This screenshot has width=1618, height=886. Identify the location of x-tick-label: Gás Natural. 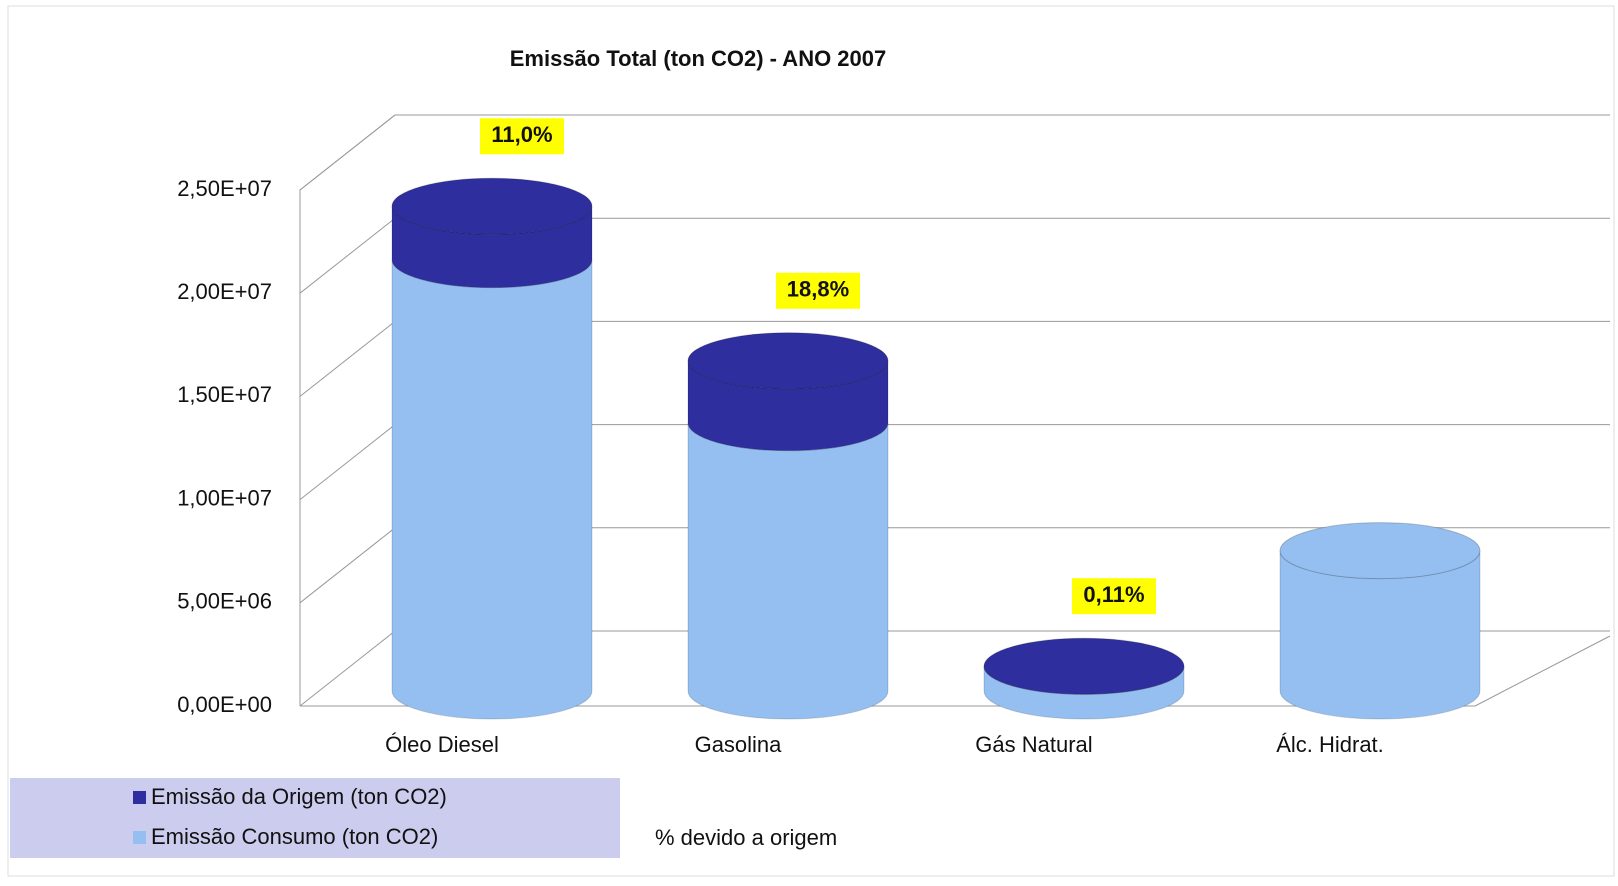
(1033, 744).